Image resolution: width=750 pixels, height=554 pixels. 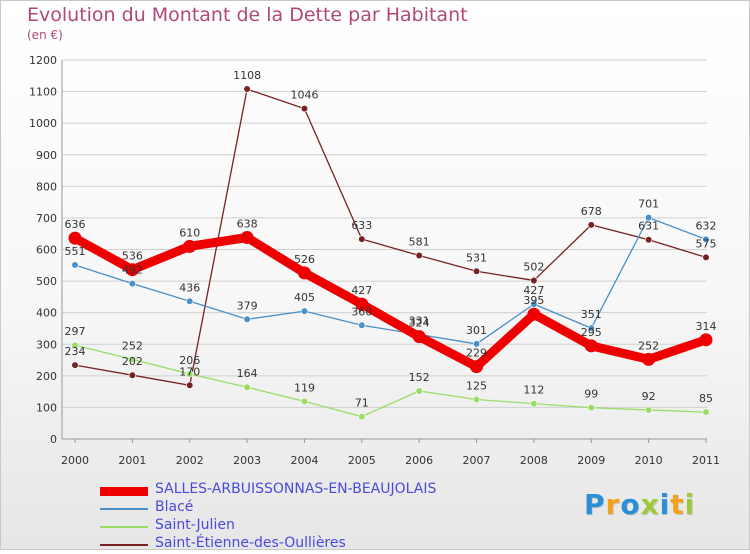 What do you see at coordinates (591, 211) in the screenshot?
I see `data-label: 678` at bounding box center [591, 211].